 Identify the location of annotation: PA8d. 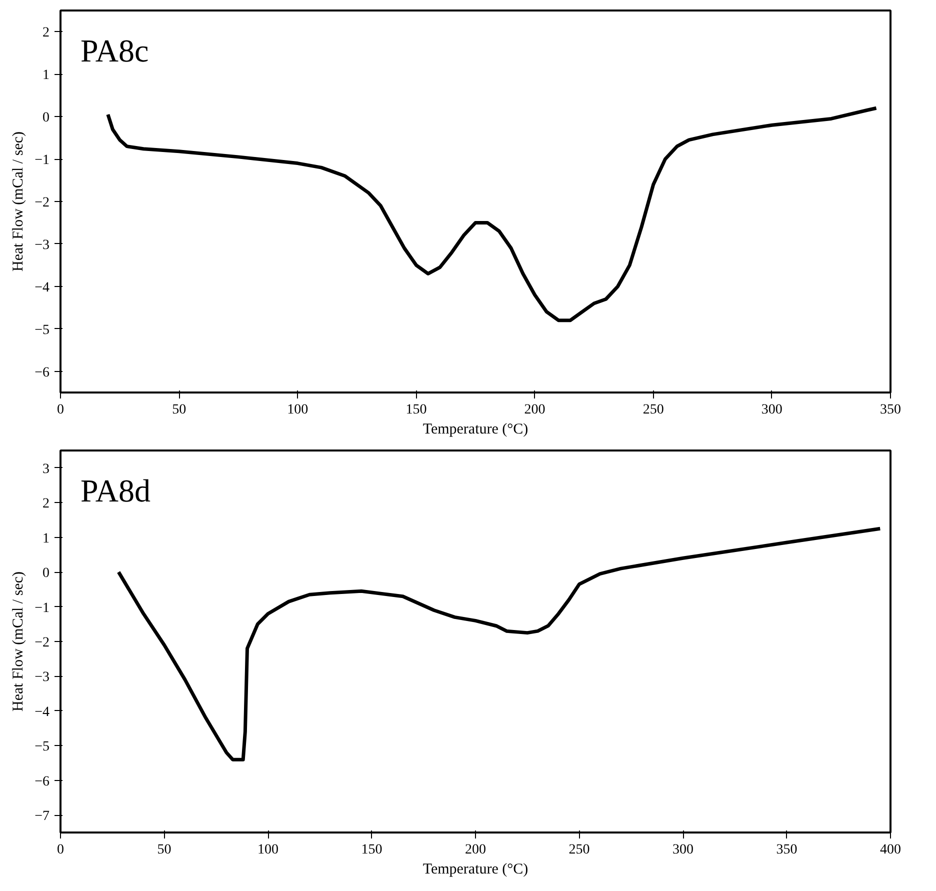
(115, 490).